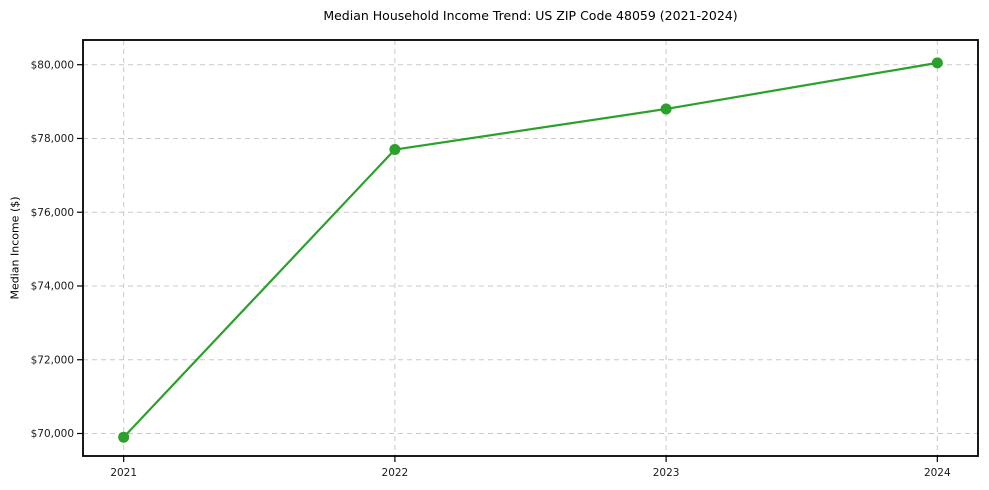 This screenshot has height=490, width=989. What do you see at coordinates (52, 213) in the screenshot?
I see `y-tick-label: $76,000` at bounding box center [52, 213].